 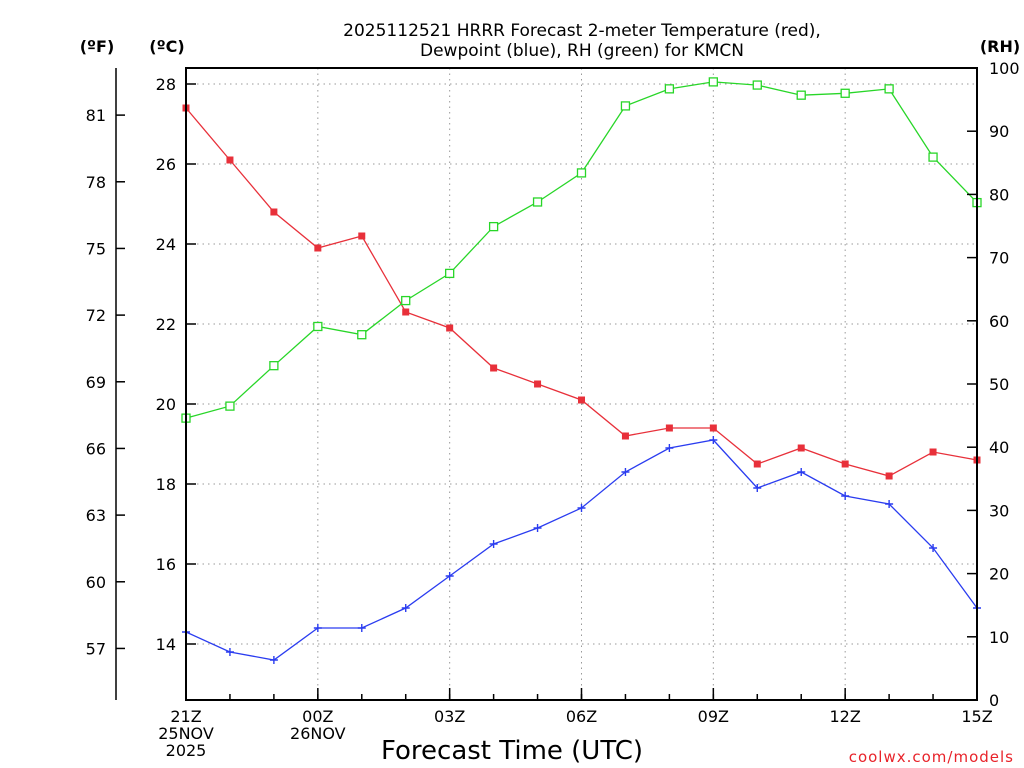 I want to click on fahrenheit-unit-label: (ºF), so click(x=97, y=46).